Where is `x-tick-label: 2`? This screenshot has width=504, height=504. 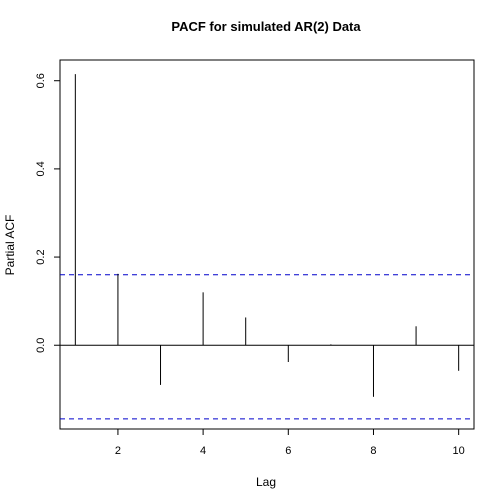
x-tick-label: 2 is located at coordinates (118, 451).